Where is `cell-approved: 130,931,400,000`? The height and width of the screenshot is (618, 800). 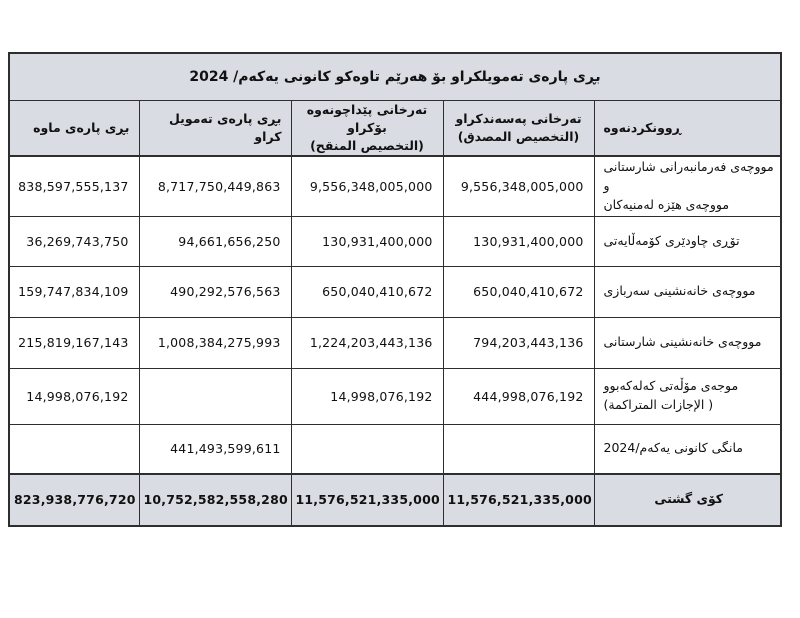
cell-approved: 130,931,400,000 is located at coordinates (518, 241).